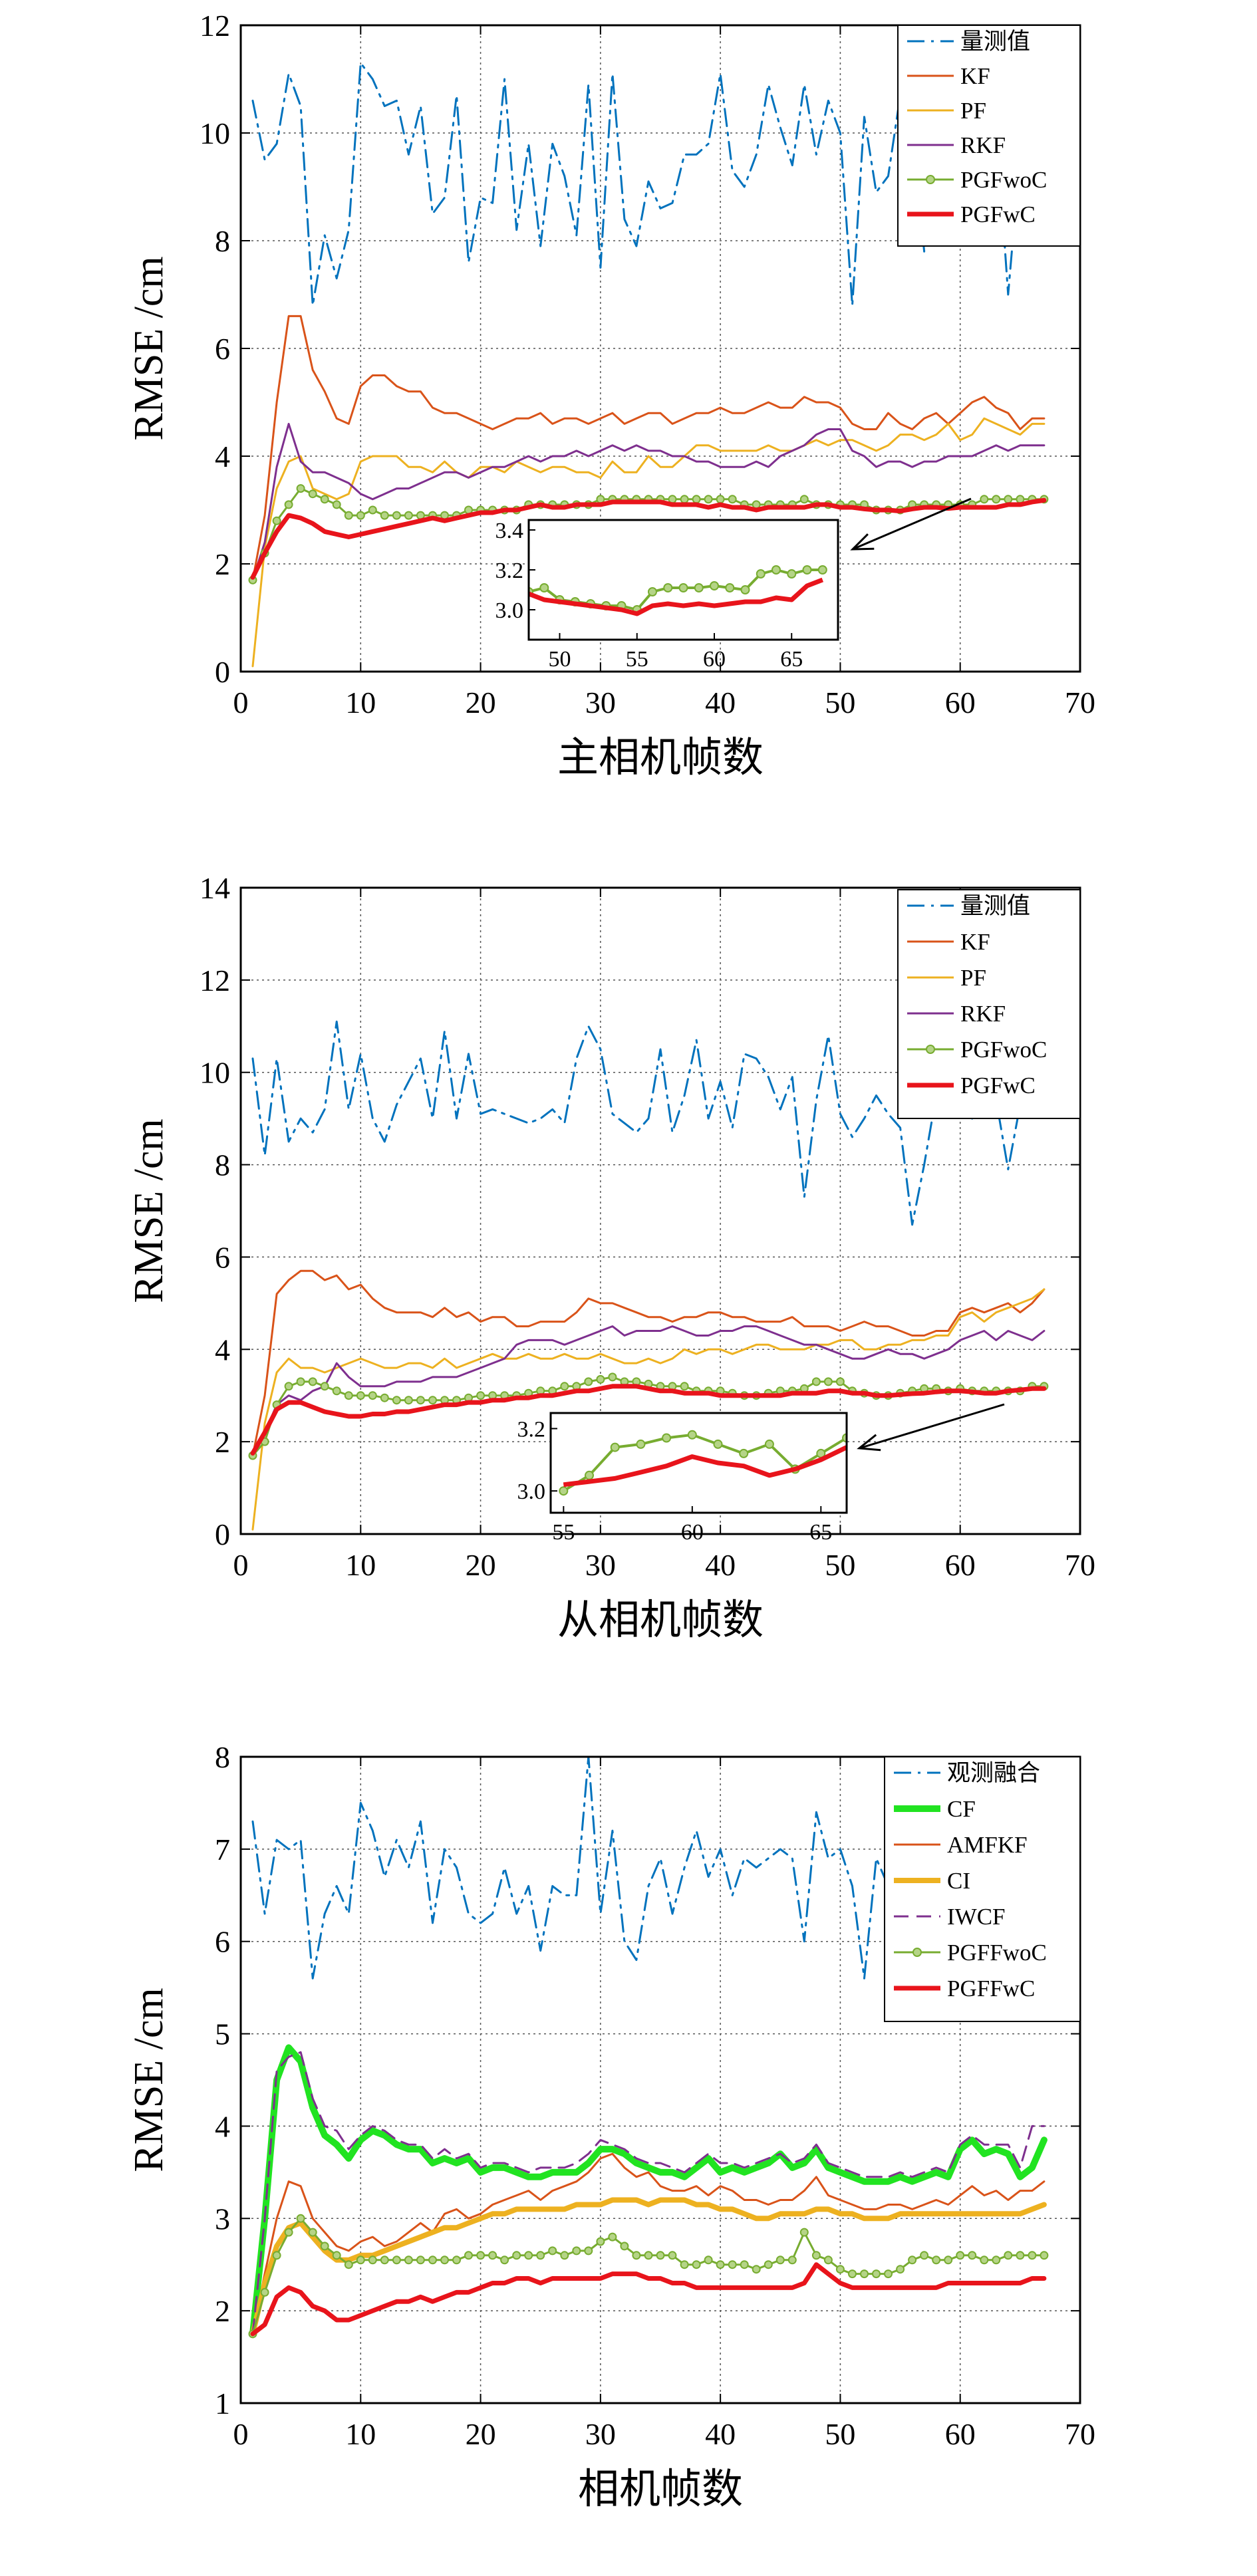  I want to click on series-line-amfkf, so click(648, 2243).